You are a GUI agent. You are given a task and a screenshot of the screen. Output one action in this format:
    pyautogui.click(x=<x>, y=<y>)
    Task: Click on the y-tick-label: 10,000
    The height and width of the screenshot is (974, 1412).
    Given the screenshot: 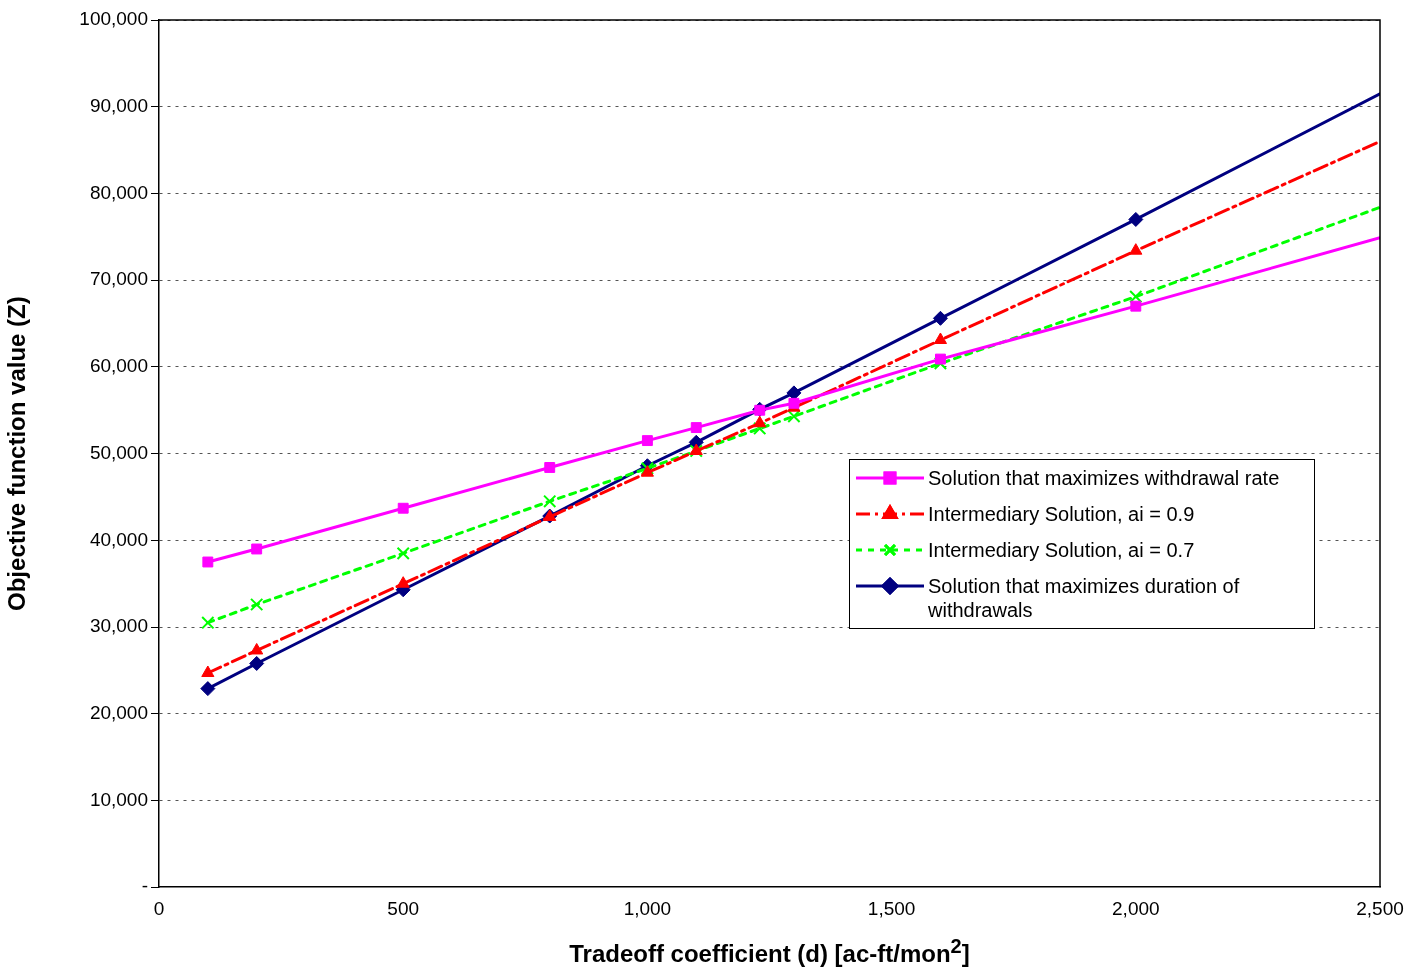 What is the action you would take?
    pyautogui.click(x=118, y=799)
    